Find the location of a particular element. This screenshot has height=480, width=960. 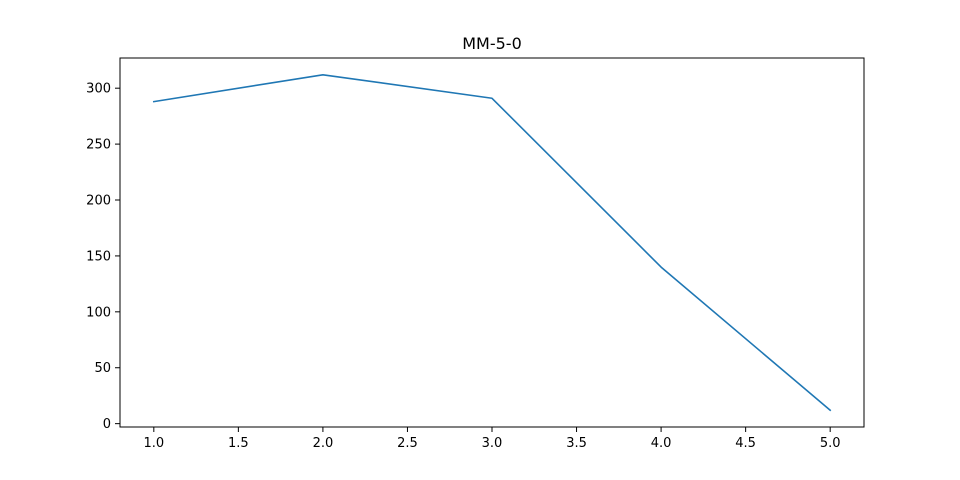

y-tick-label: 200 is located at coordinates (98, 201).